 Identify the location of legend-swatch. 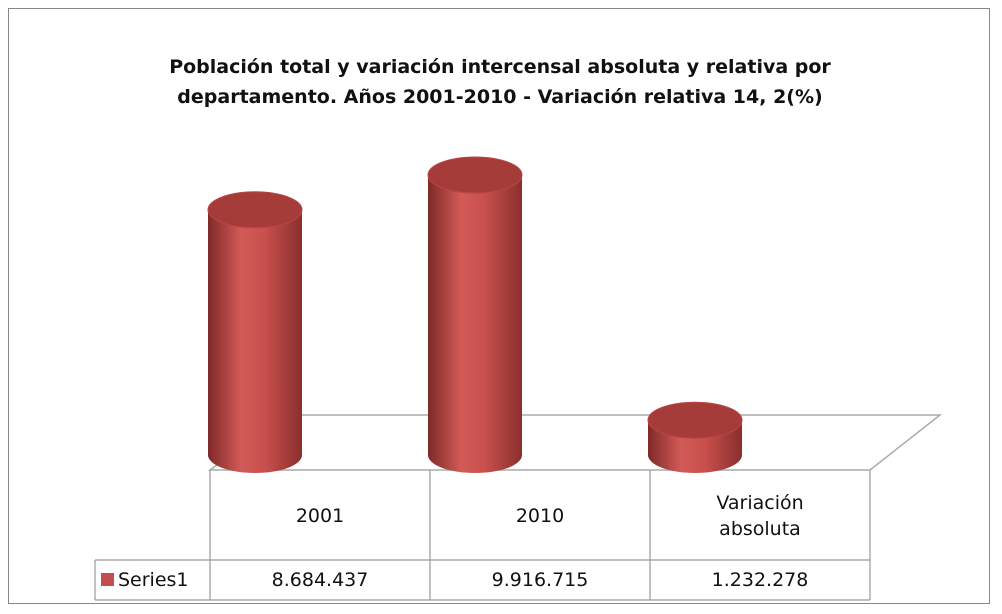
(107, 579).